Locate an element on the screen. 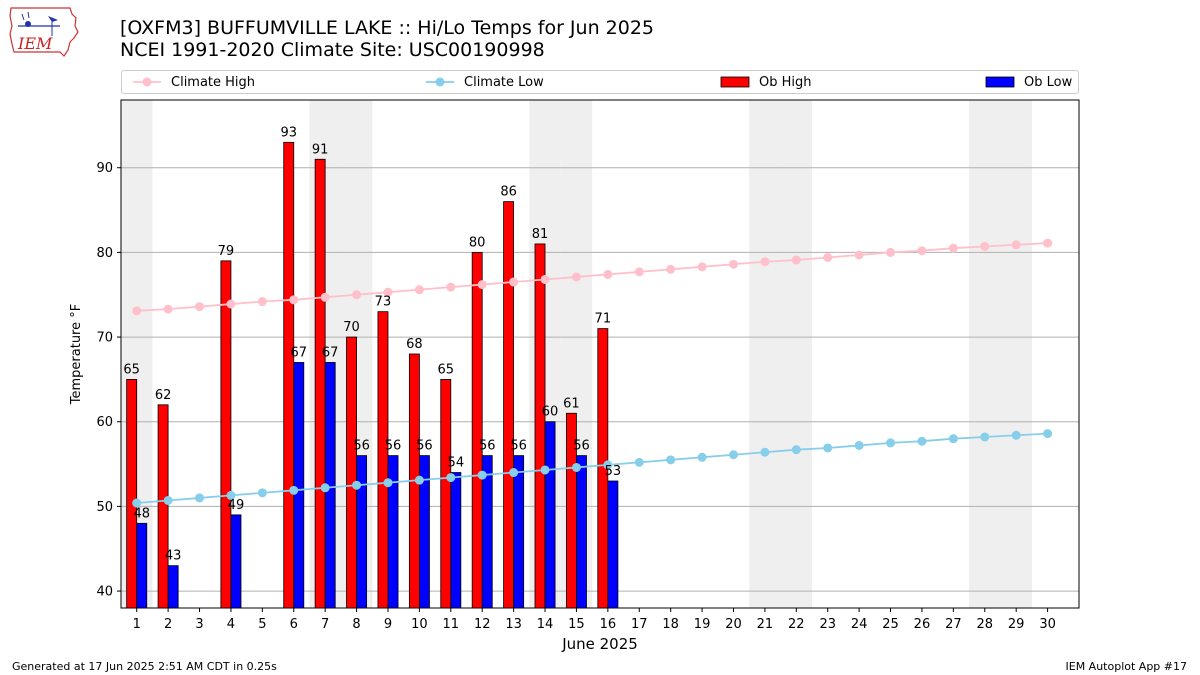 Image resolution: width=1200 pixels, height=675 pixels. legend-label: Ob High is located at coordinates (785, 82).